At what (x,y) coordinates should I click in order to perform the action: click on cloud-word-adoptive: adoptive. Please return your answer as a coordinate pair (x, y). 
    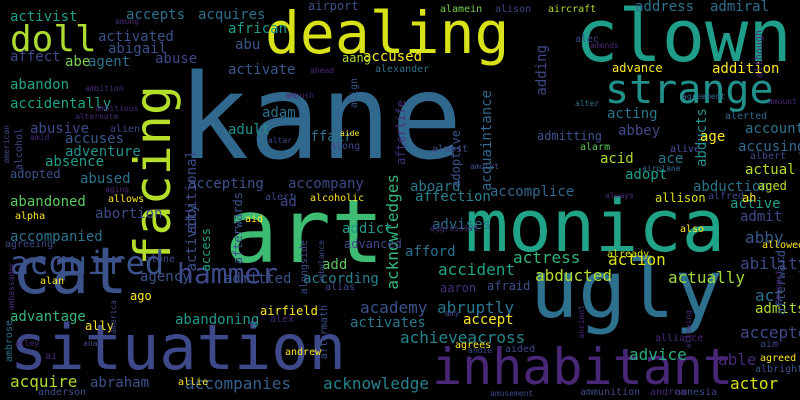
    Looking at the image, I should click on (456, 159).